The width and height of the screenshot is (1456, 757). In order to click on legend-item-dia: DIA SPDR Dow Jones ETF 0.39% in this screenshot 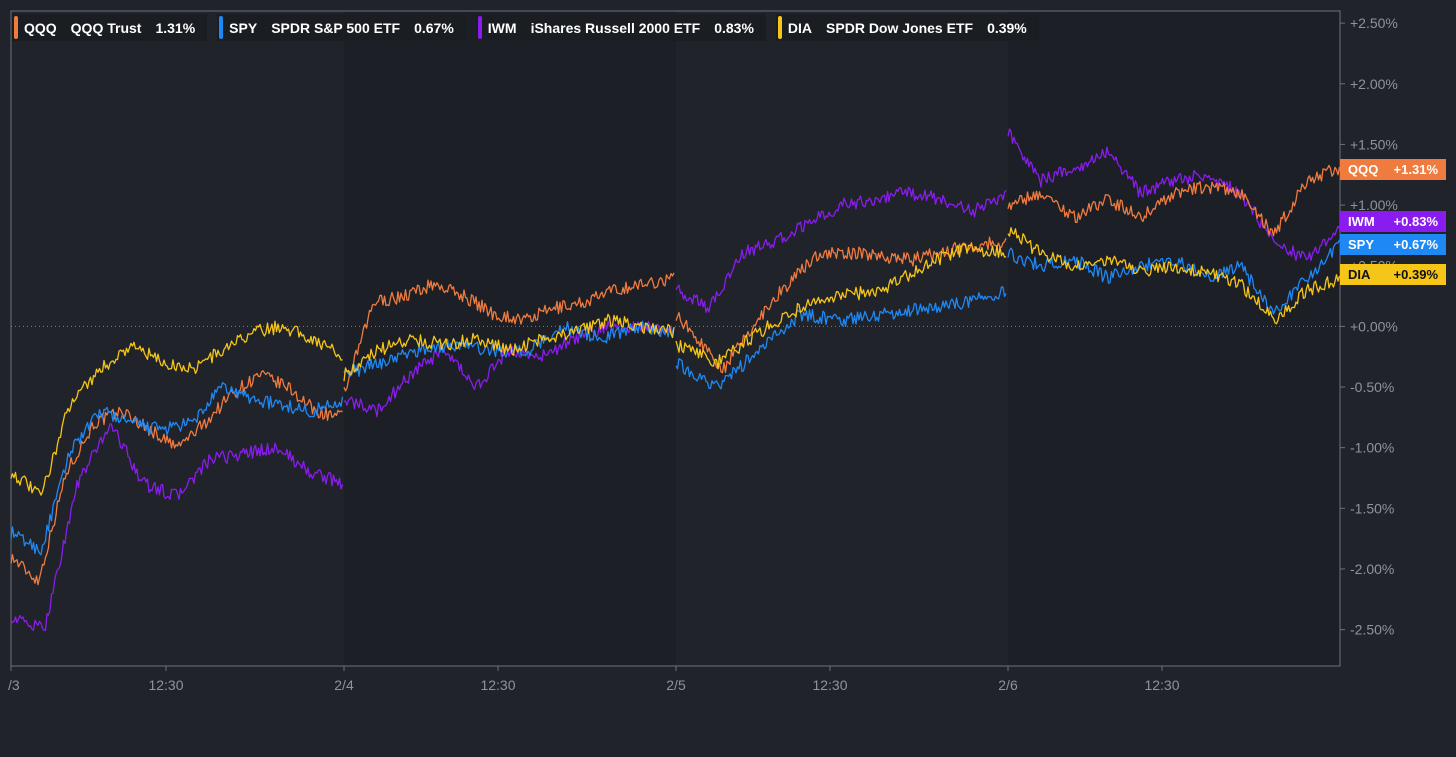, I will do `click(907, 27)`.